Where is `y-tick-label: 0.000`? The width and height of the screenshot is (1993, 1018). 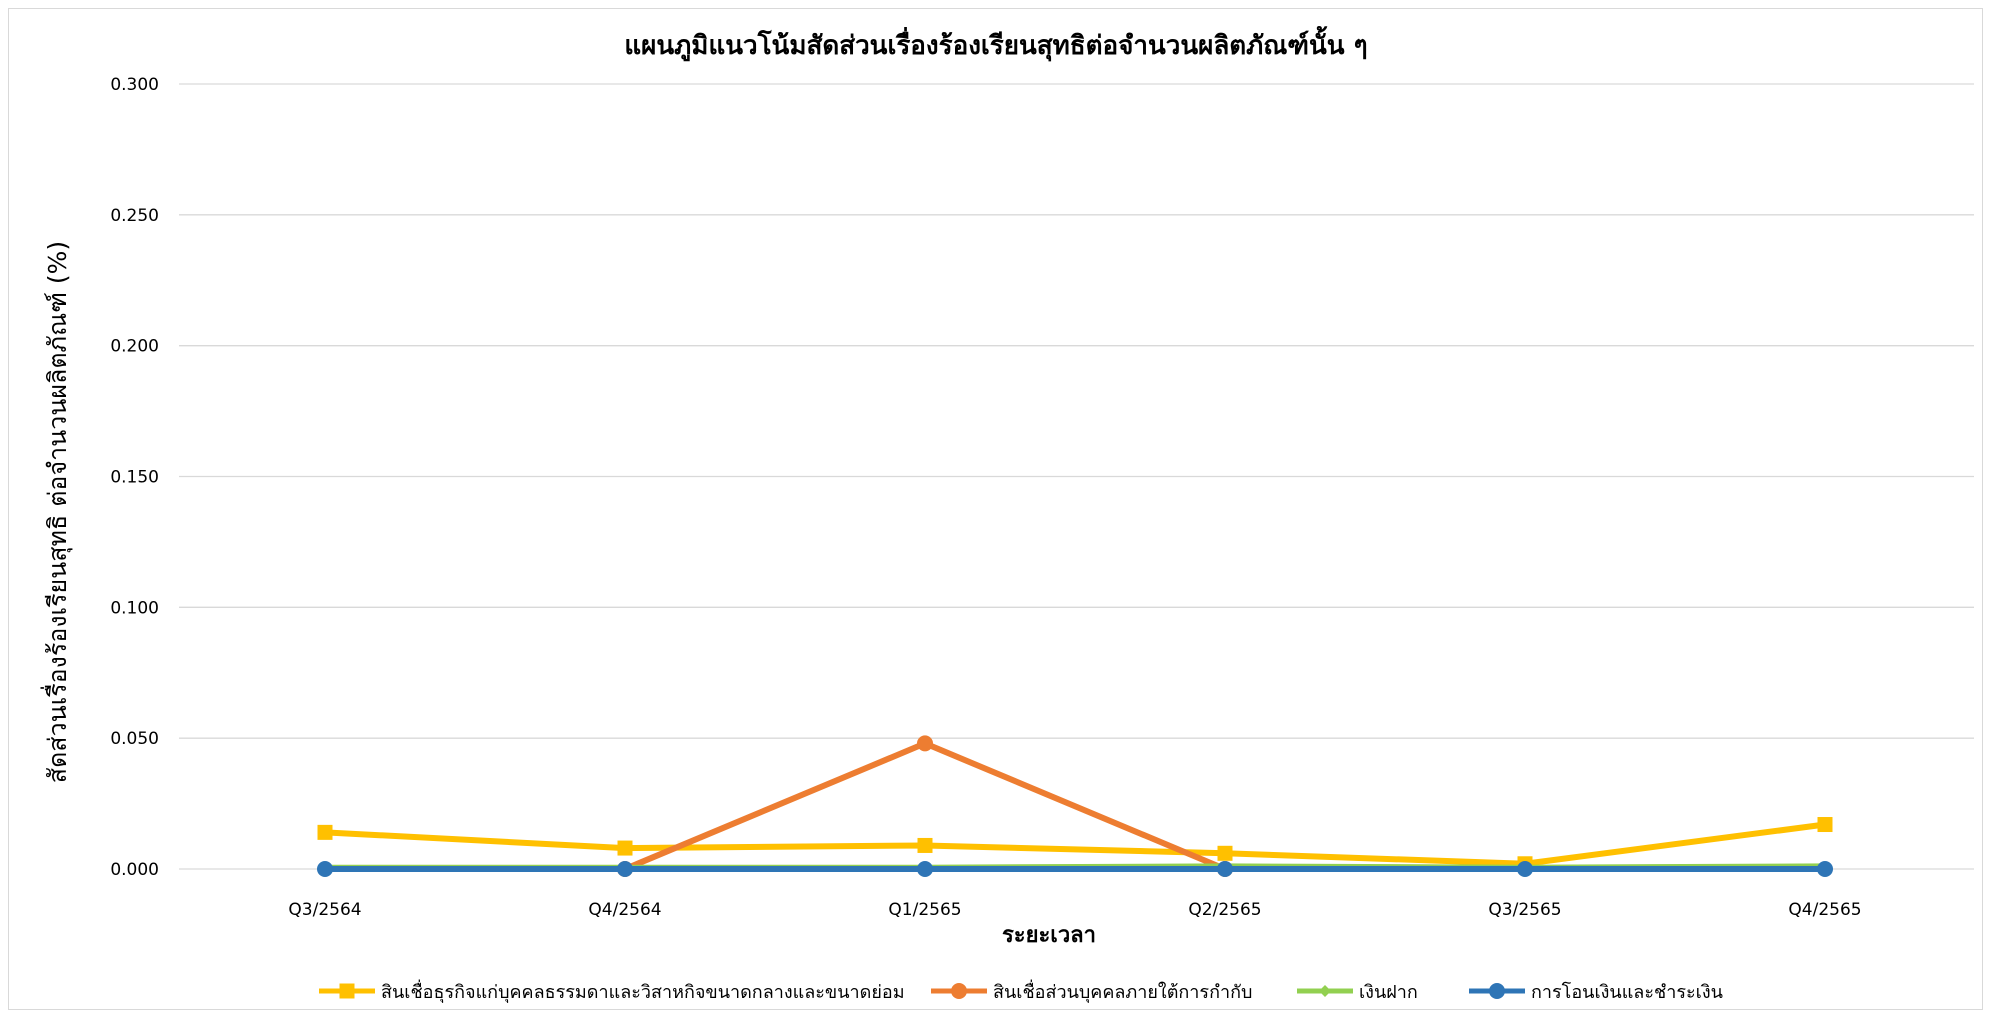 y-tick-label: 0.000 is located at coordinates (134, 870).